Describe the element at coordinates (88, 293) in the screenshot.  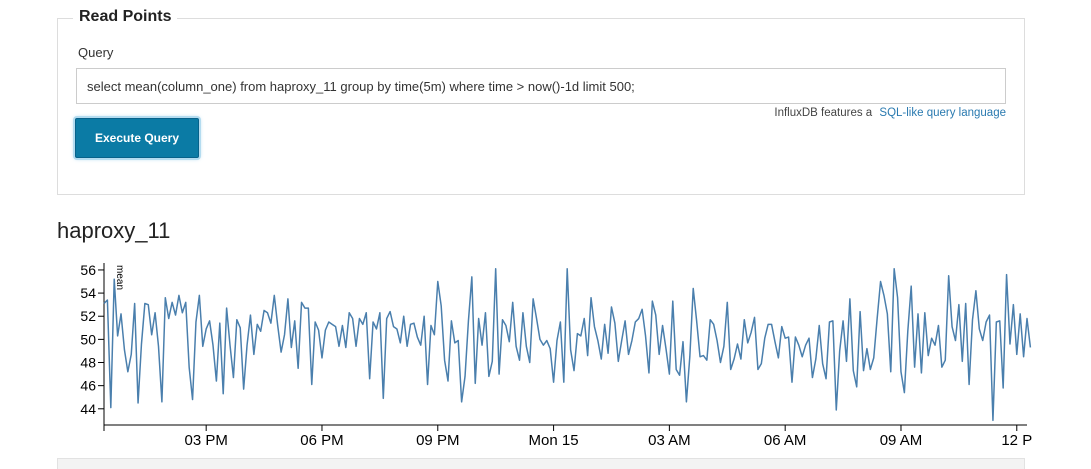
I see `y-tick-label-54: 54` at that location.